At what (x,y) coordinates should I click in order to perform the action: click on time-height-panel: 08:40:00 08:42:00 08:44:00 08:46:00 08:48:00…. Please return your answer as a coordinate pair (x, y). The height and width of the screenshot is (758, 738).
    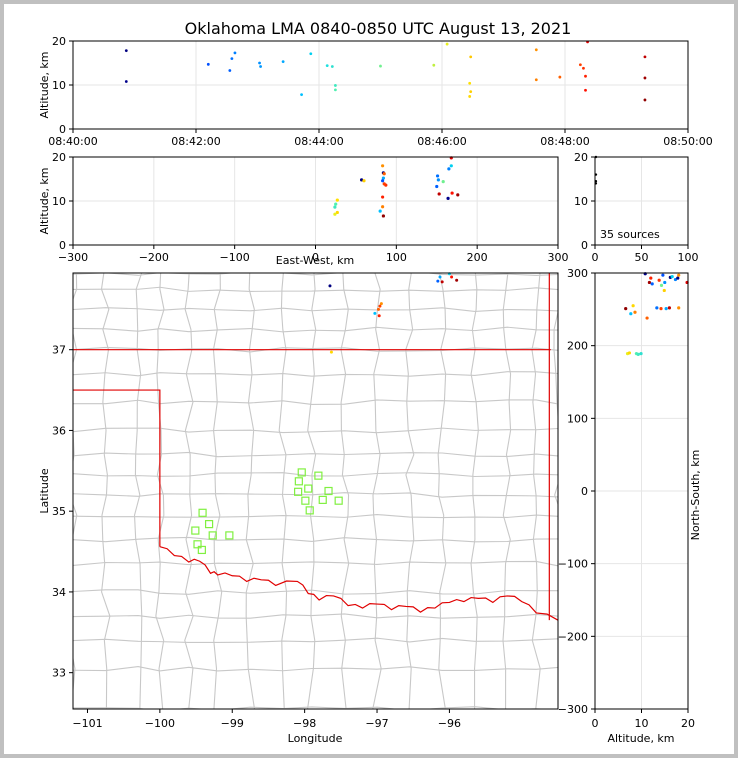
    Looking at the image, I should click on (375, 91).